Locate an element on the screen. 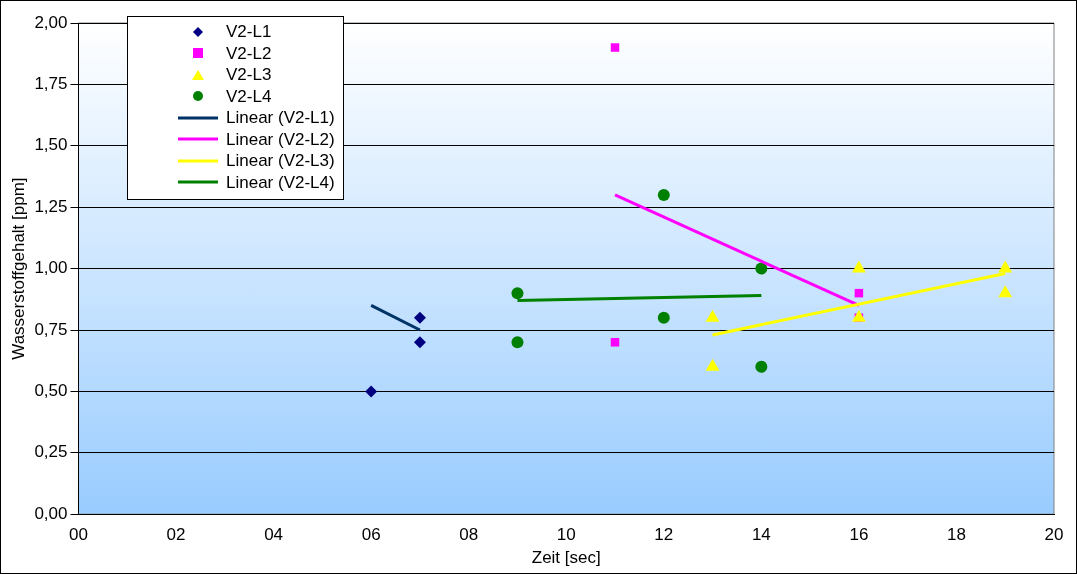 This screenshot has height=574, width=1077. y-axis-title: Wasserstoffgehalt [ppm] is located at coordinates (18, 268).